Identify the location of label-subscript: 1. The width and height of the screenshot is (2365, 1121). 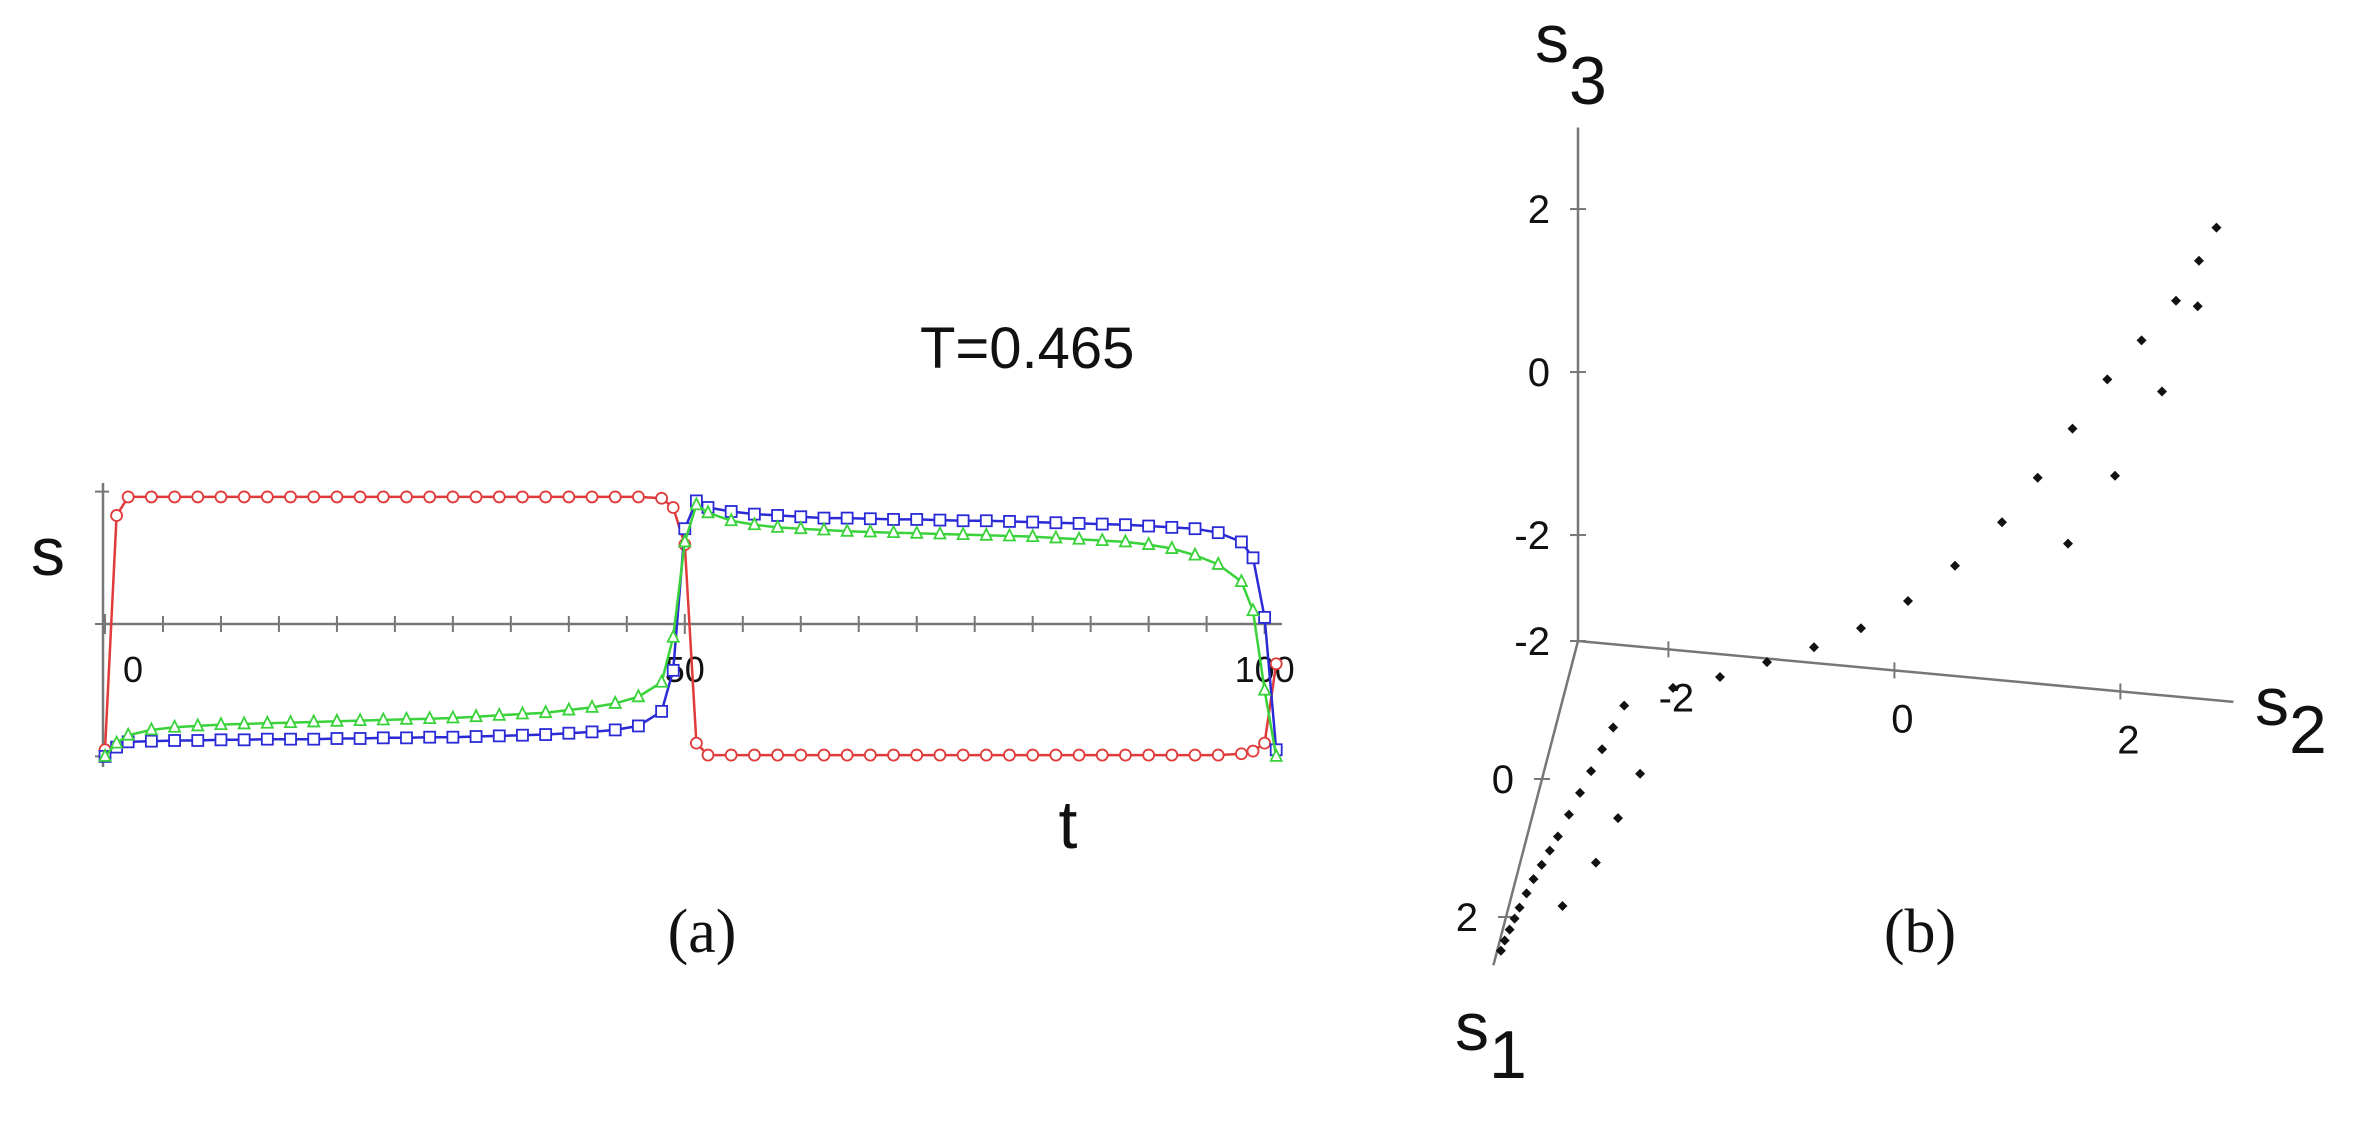
(1508, 1055).